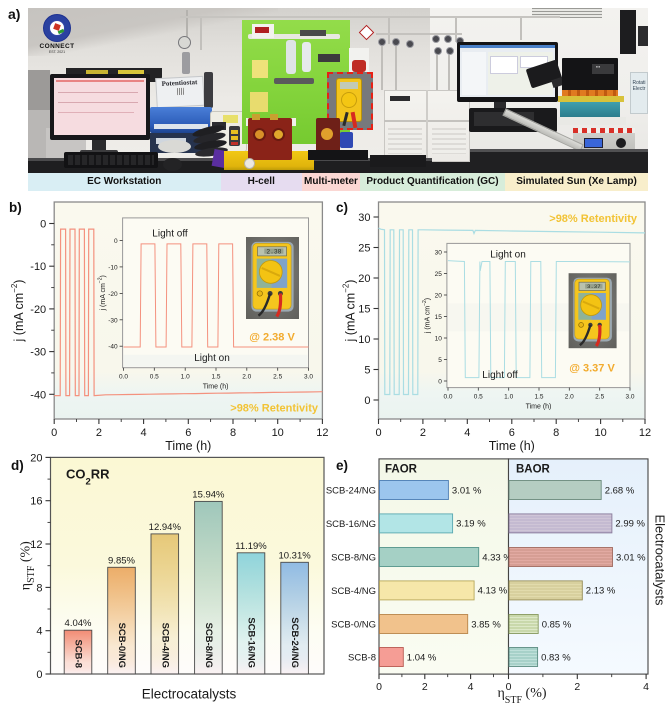 Image resolution: width=670 pixels, height=708 pixels. I want to click on svg-text: 10.31%, so click(294, 555).